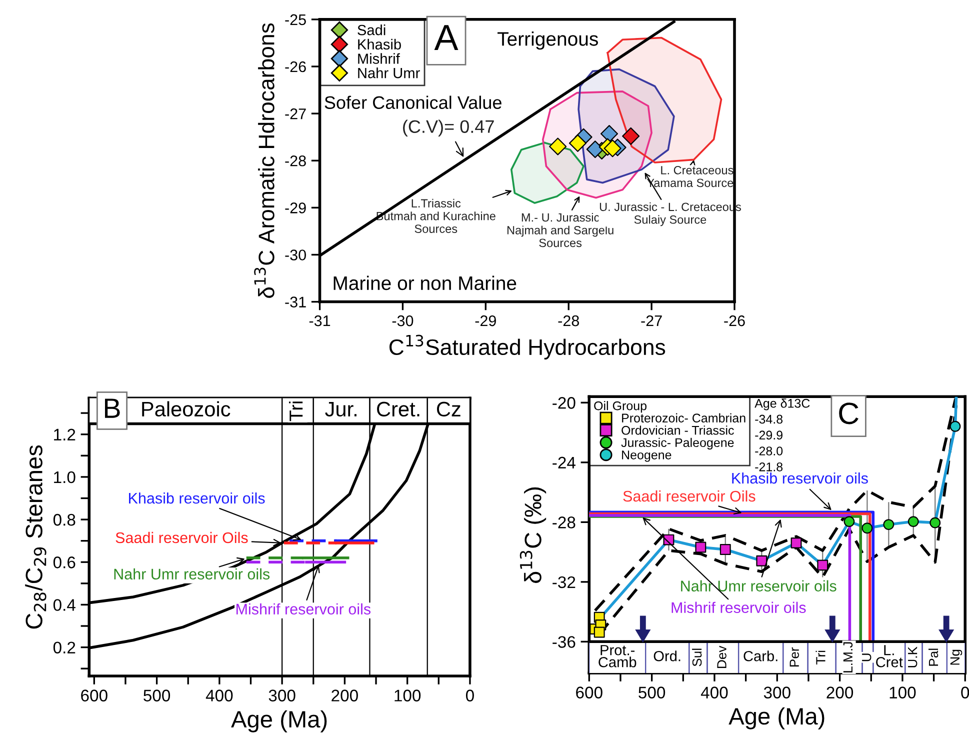  Describe the element at coordinates (721, 657) in the screenshot. I see `band-label: Dev` at that location.